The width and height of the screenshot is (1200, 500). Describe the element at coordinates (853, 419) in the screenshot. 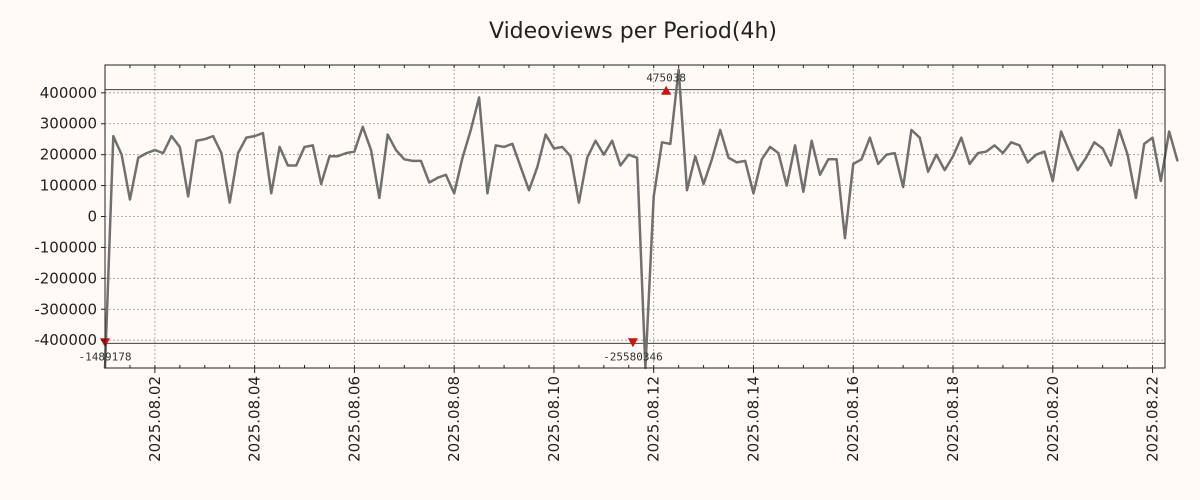

I see `x-tick-label: 2025.08.16` at that location.